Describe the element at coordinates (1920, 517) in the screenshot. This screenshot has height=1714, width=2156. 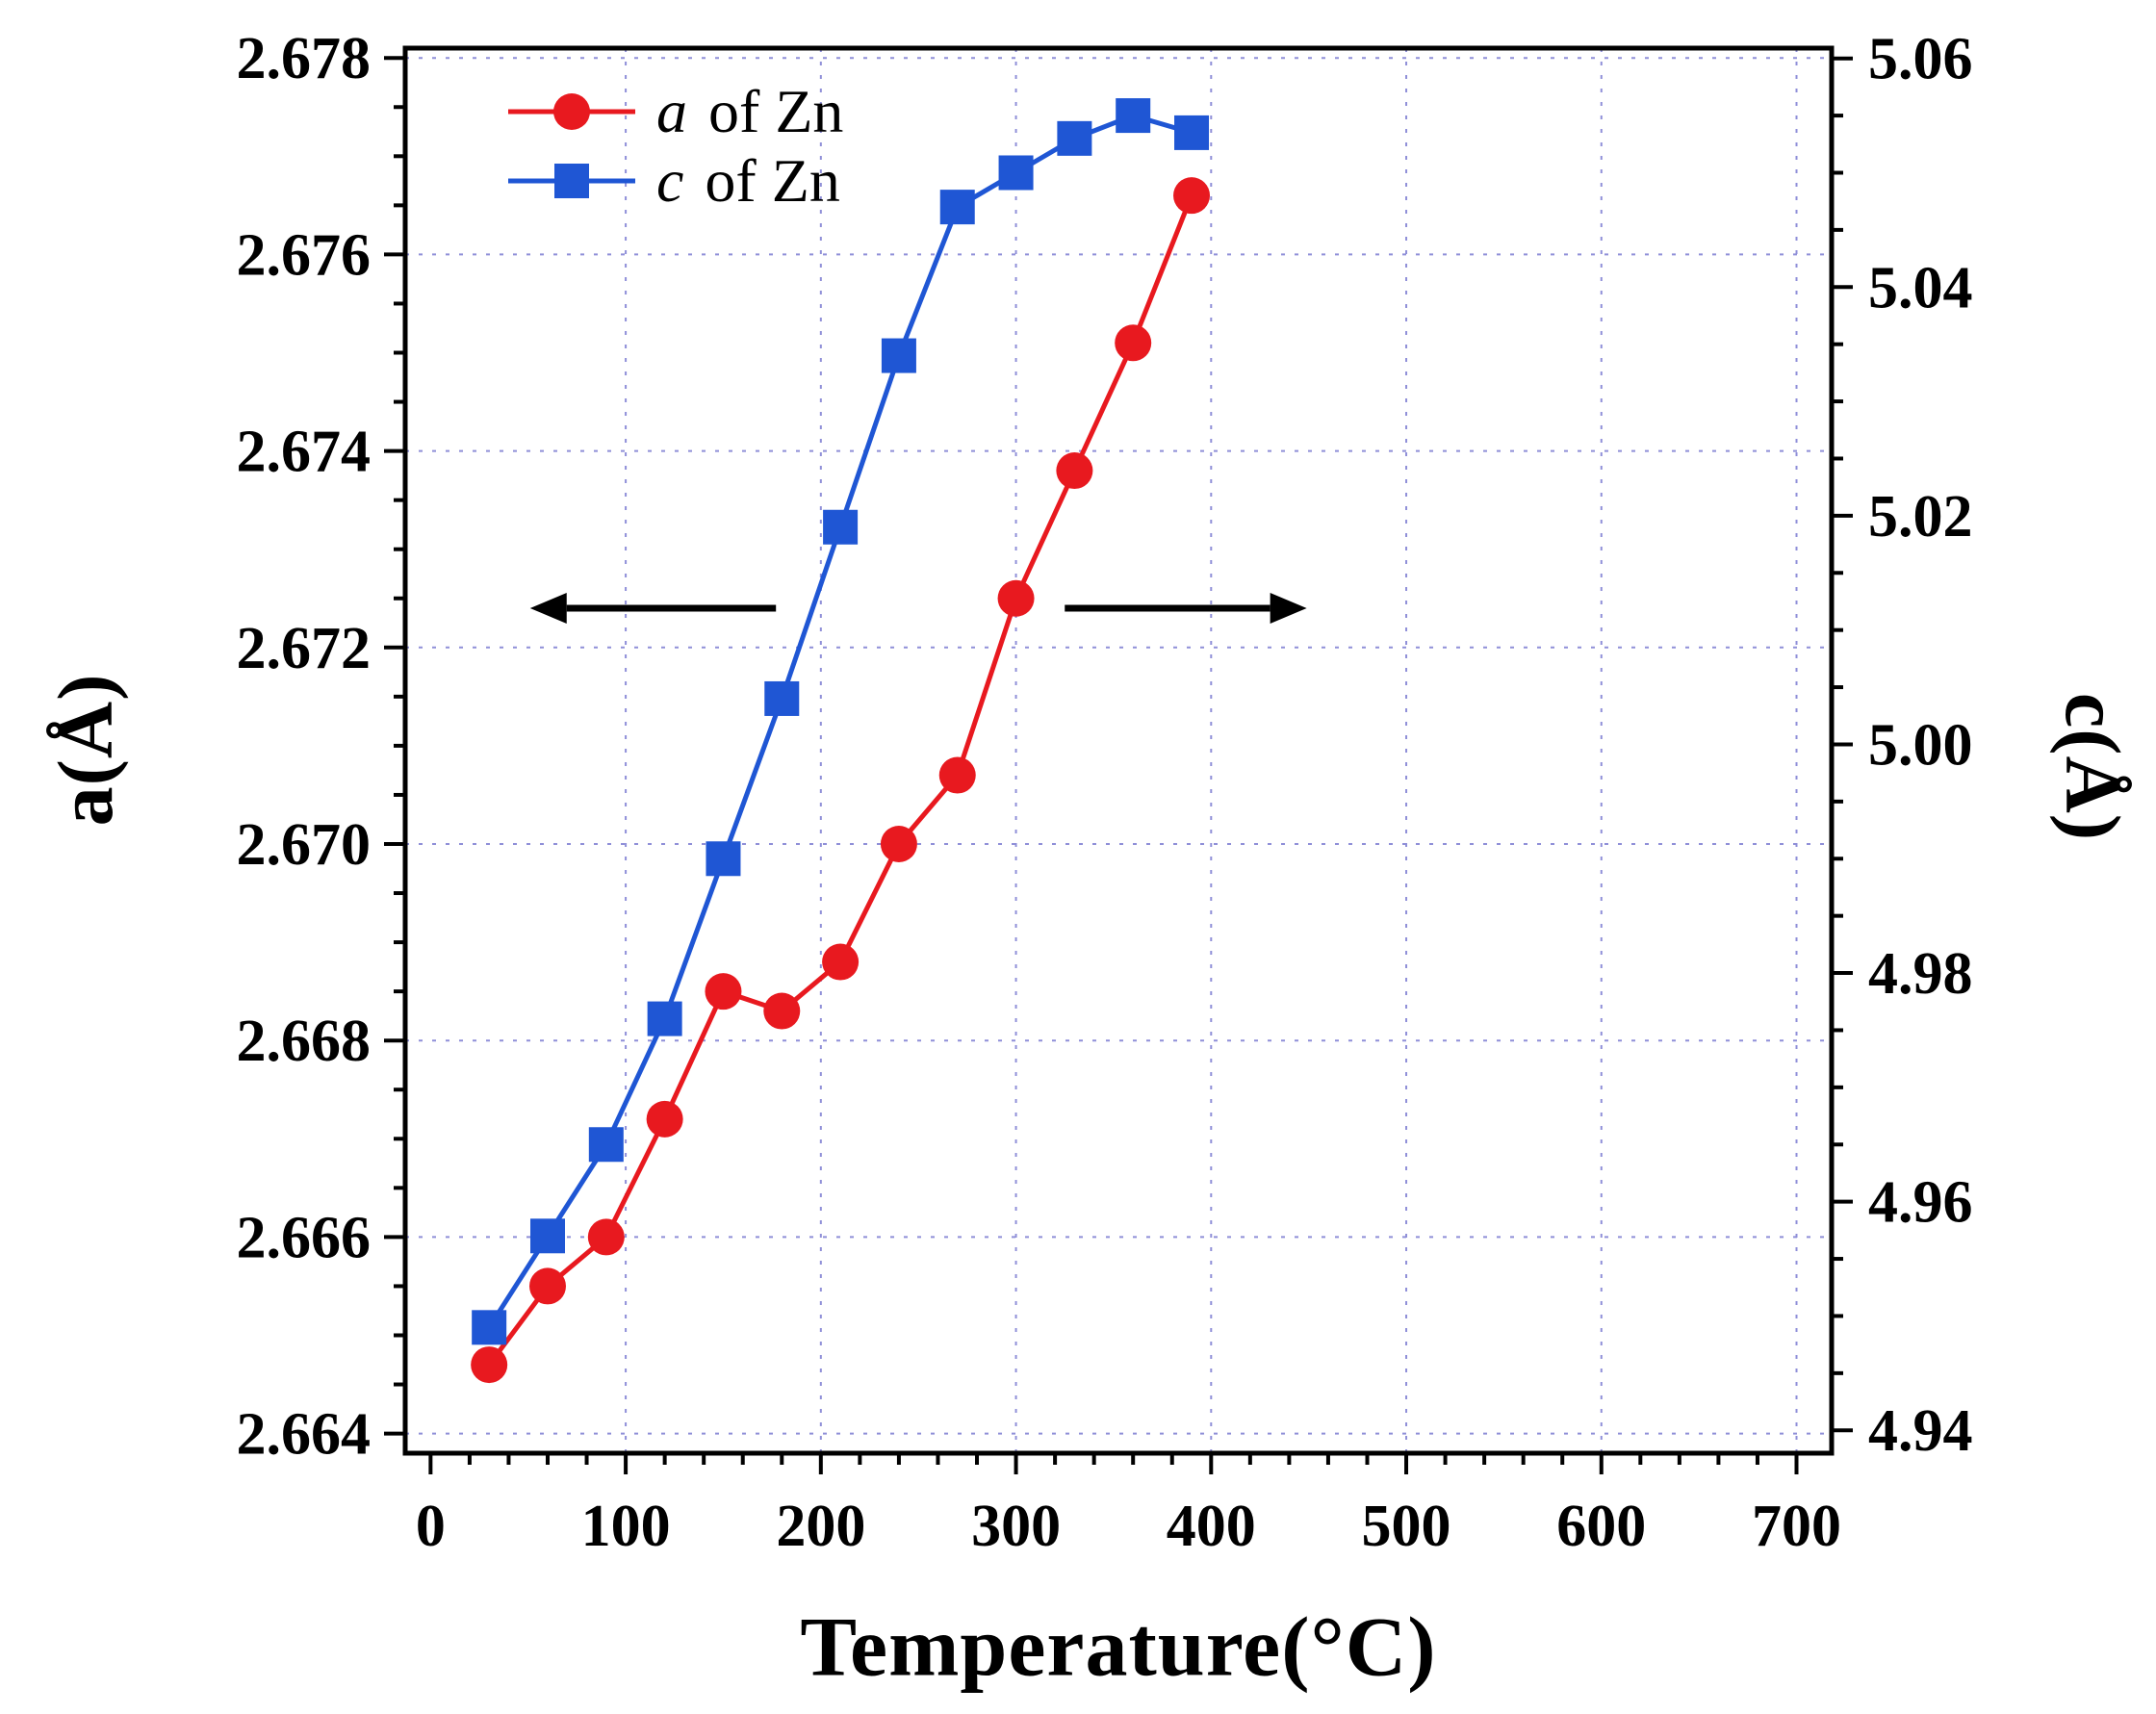
I see `y-right-tick-label: 5.02` at that location.